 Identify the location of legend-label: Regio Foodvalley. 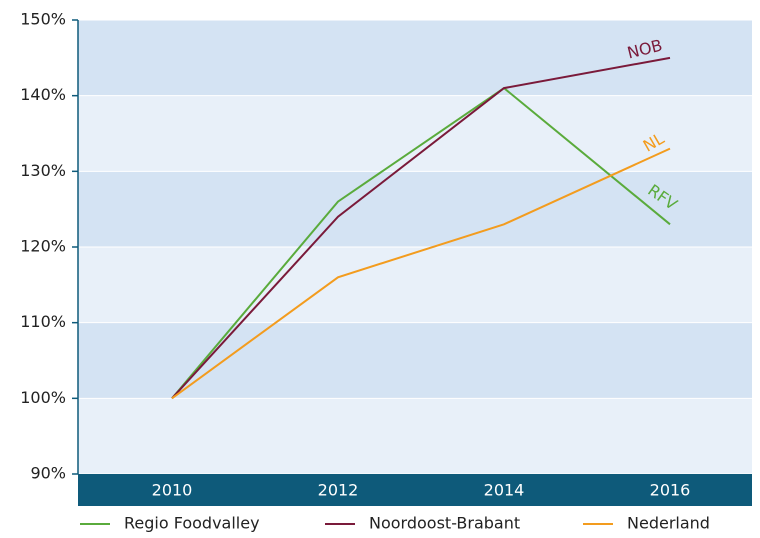
(192, 523).